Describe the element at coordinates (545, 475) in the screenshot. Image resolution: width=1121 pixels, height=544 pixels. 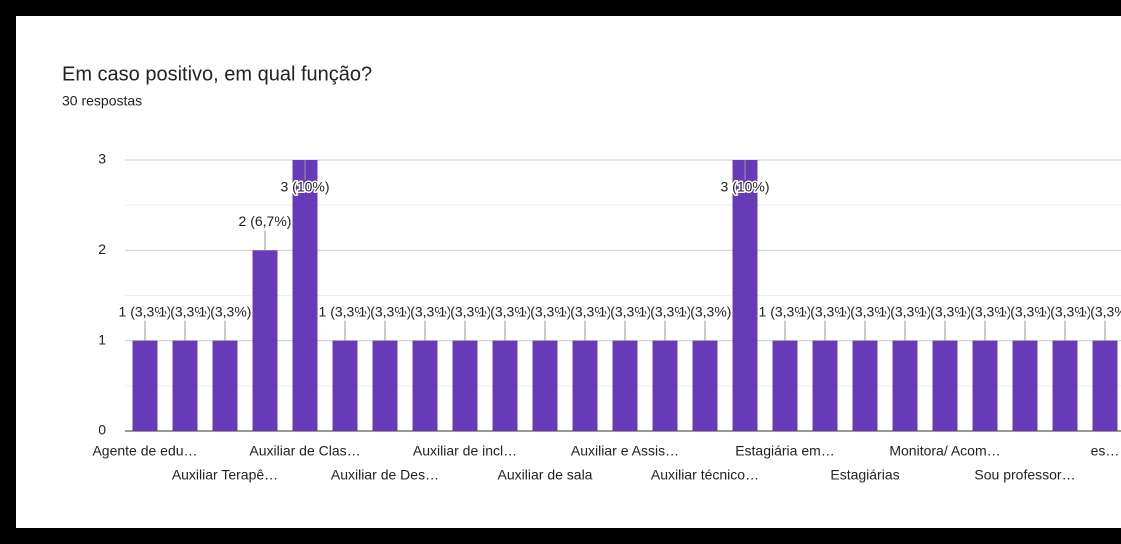
I see `x-tick-label: Auxiliar de sala` at that location.